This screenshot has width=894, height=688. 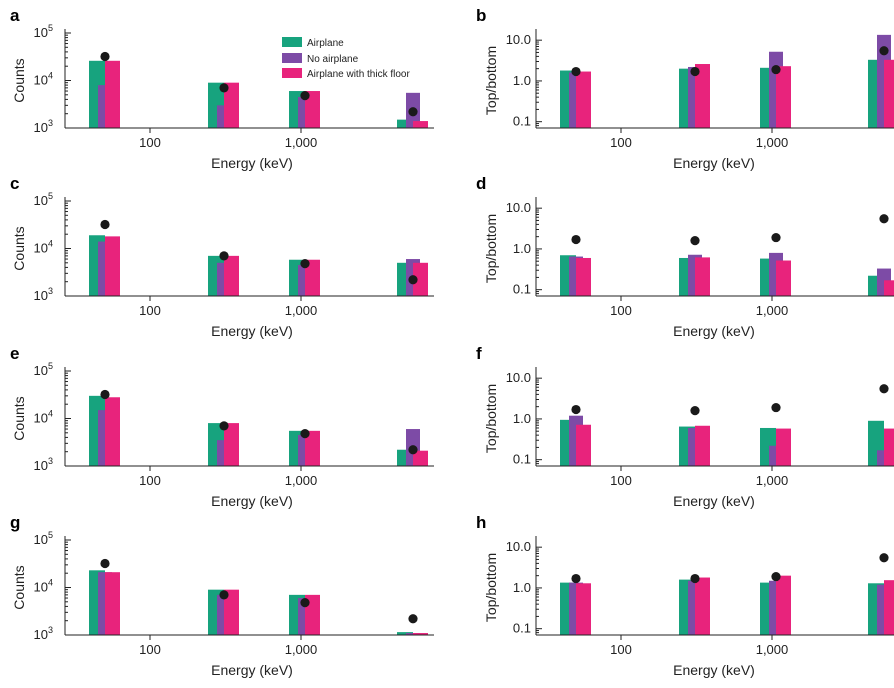 I want to click on panel-g: g 10³ 10⁴ 10⁵ 100 1,000 Energy (keV) Counts, so click(x=222, y=595).